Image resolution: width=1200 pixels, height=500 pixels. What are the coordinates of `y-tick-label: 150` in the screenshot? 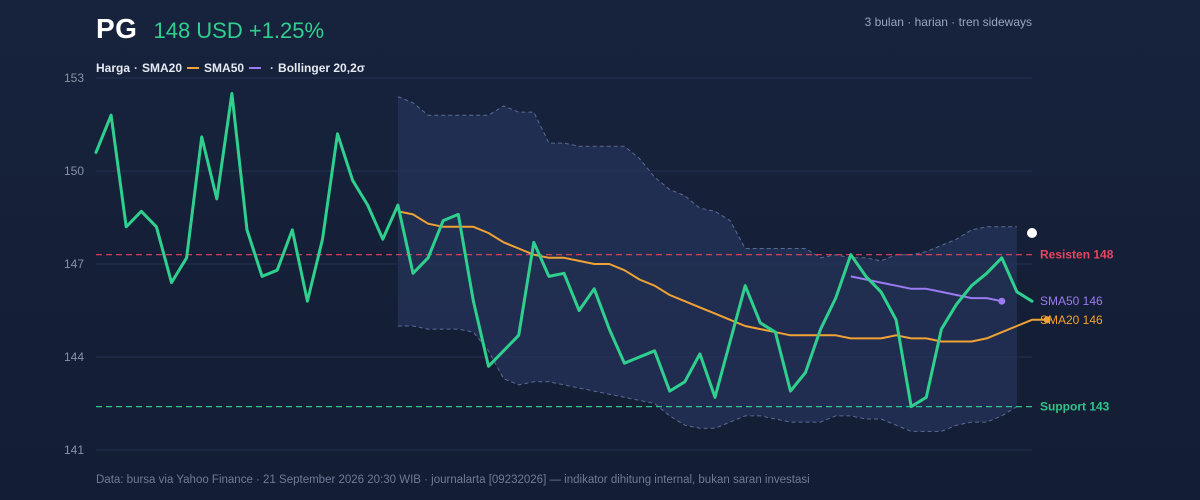 It's located at (74, 171).